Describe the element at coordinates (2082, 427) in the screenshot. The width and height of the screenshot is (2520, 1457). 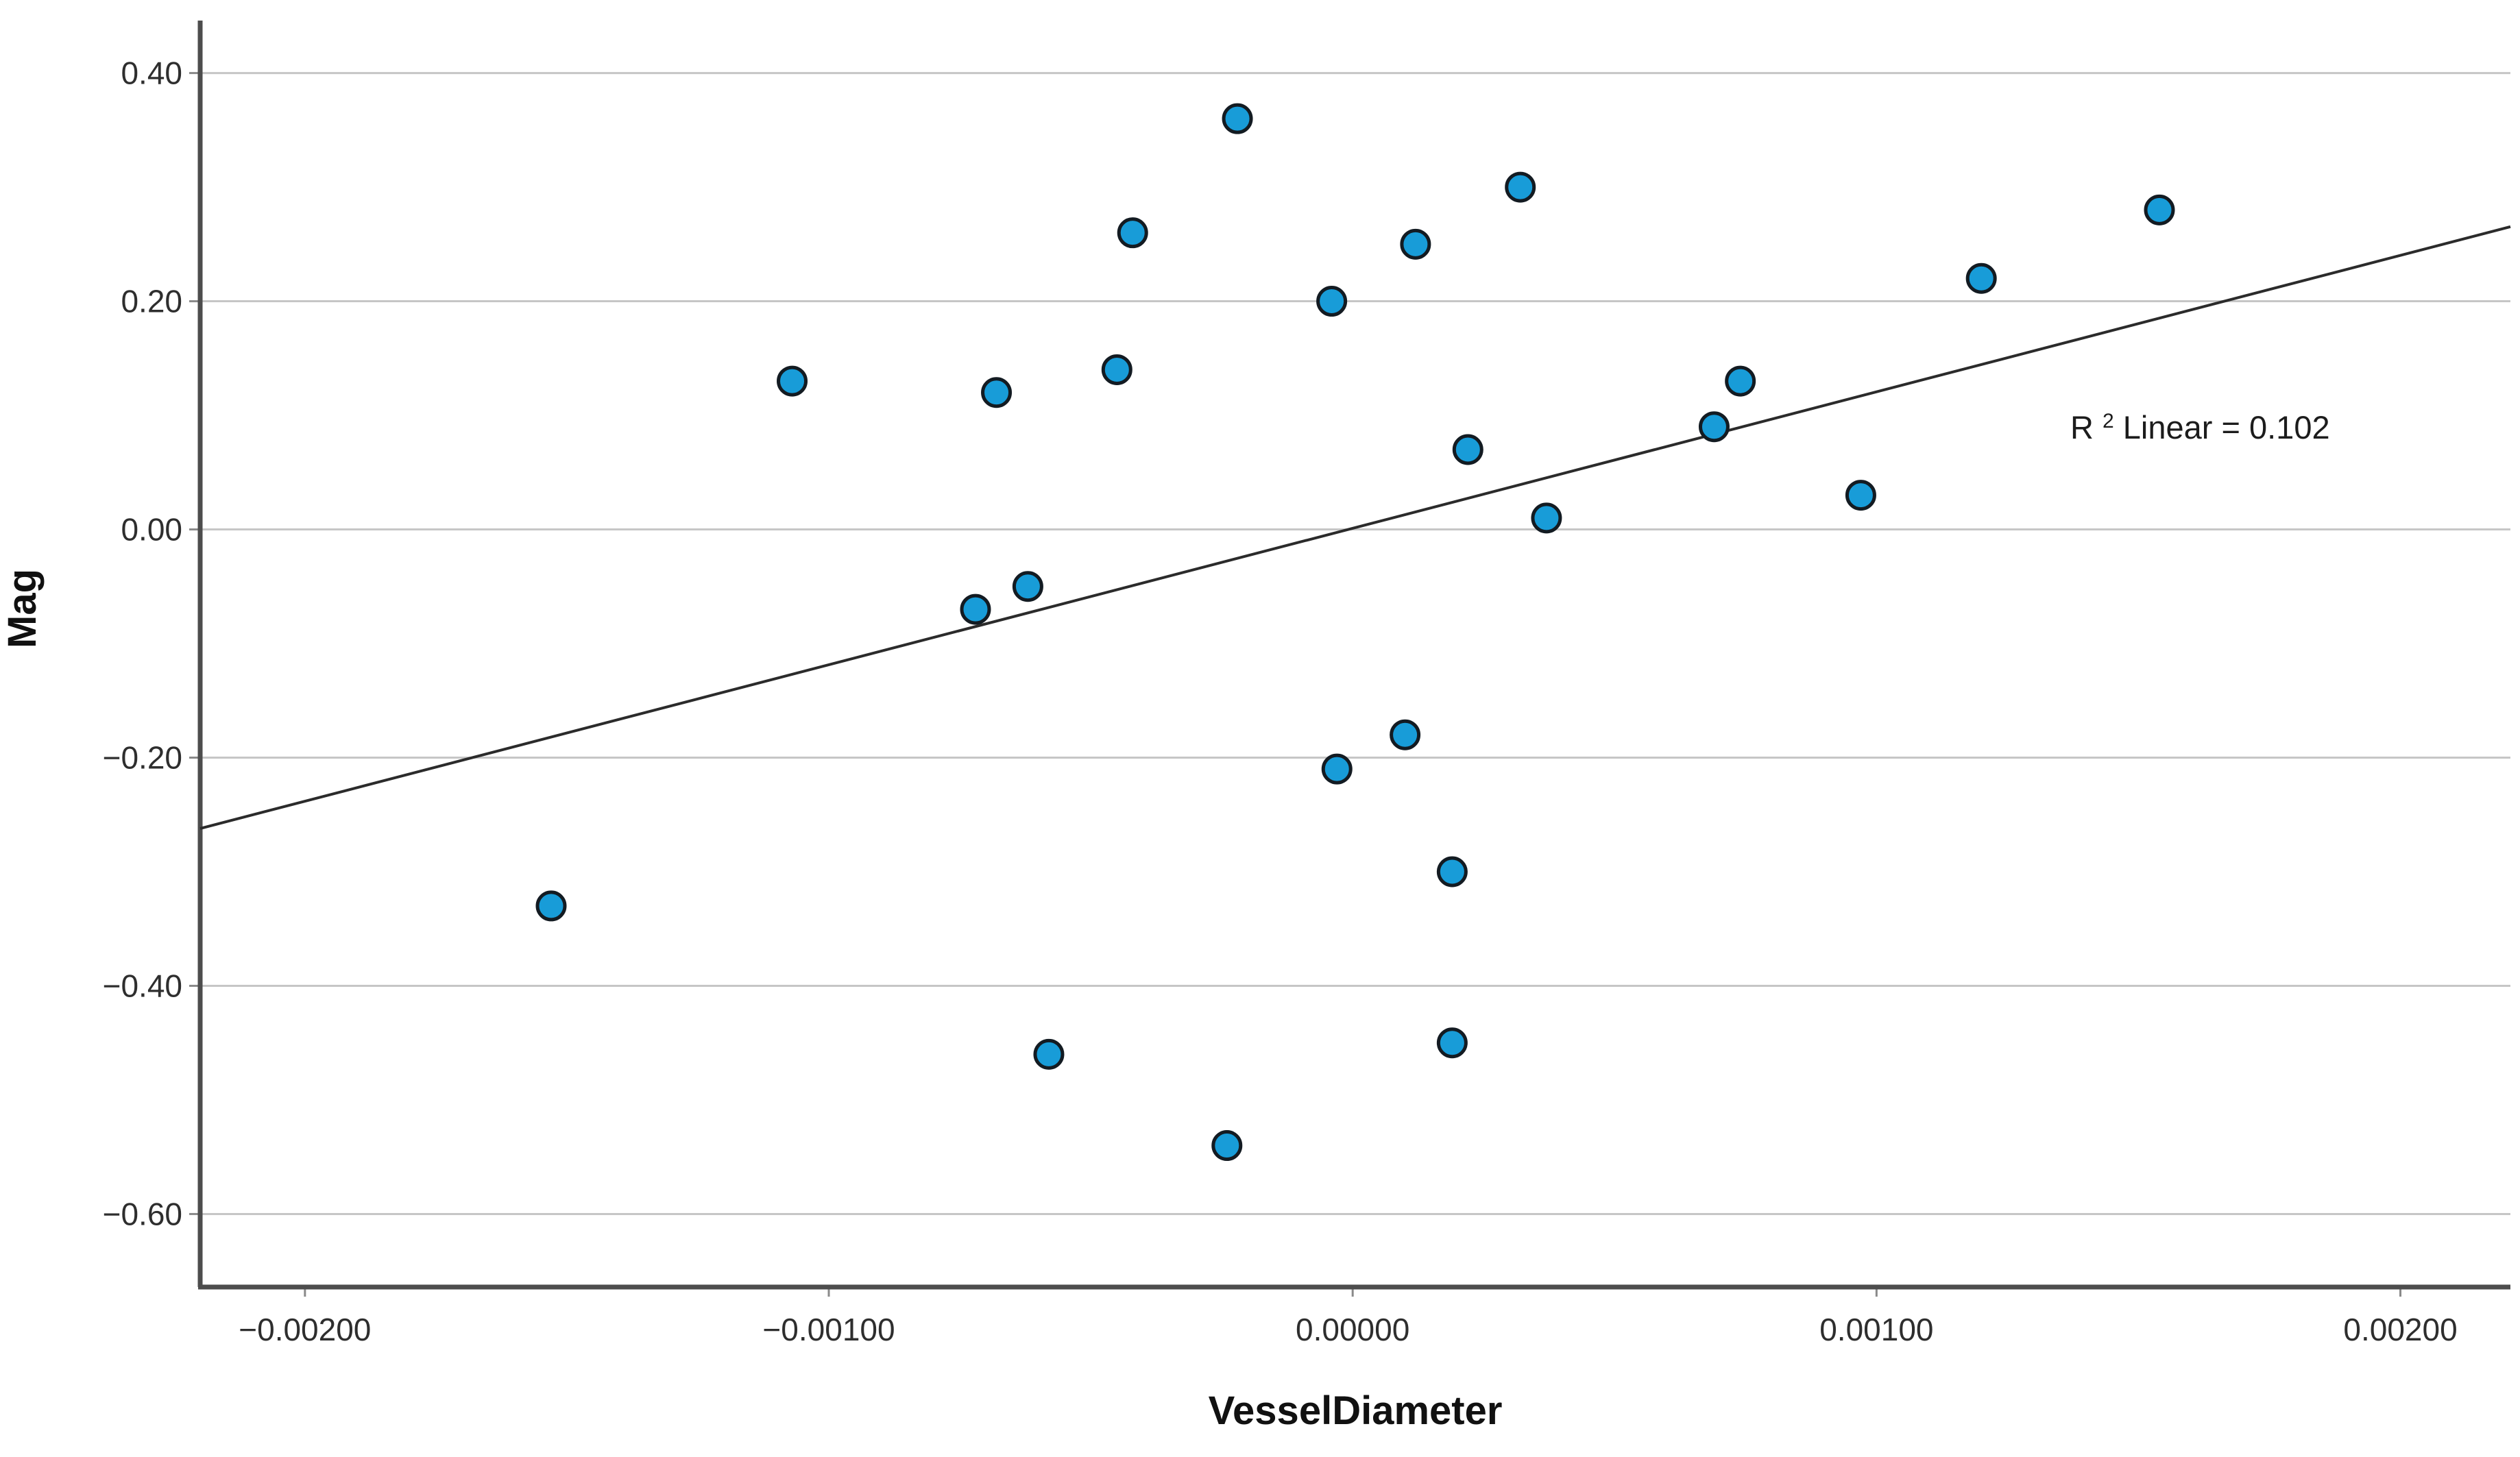
I see `r2-annotation-r: R` at that location.